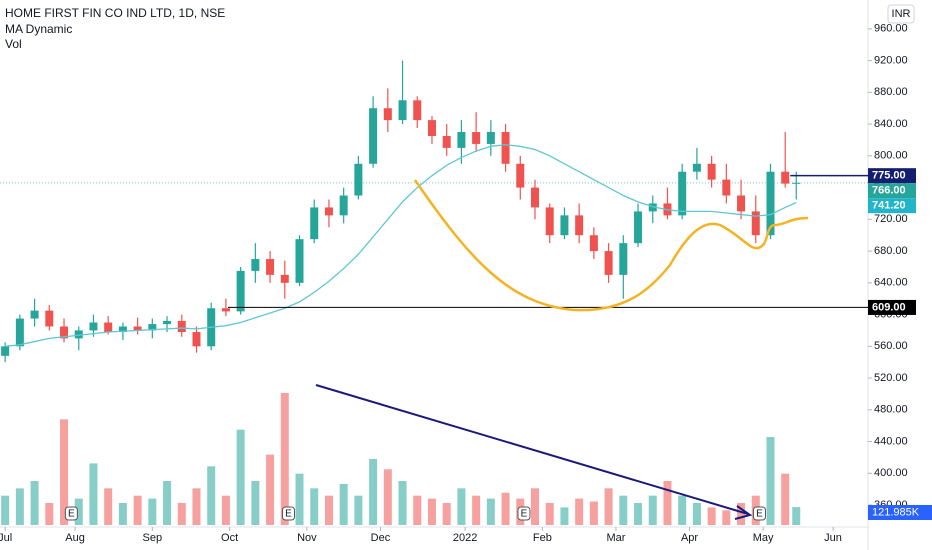 Image resolution: width=932 pixels, height=550 pixels. What do you see at coordinates (229, 538) in the screenshot?
I see `x-tick-label: Oct` at bounding box center [229, 538].